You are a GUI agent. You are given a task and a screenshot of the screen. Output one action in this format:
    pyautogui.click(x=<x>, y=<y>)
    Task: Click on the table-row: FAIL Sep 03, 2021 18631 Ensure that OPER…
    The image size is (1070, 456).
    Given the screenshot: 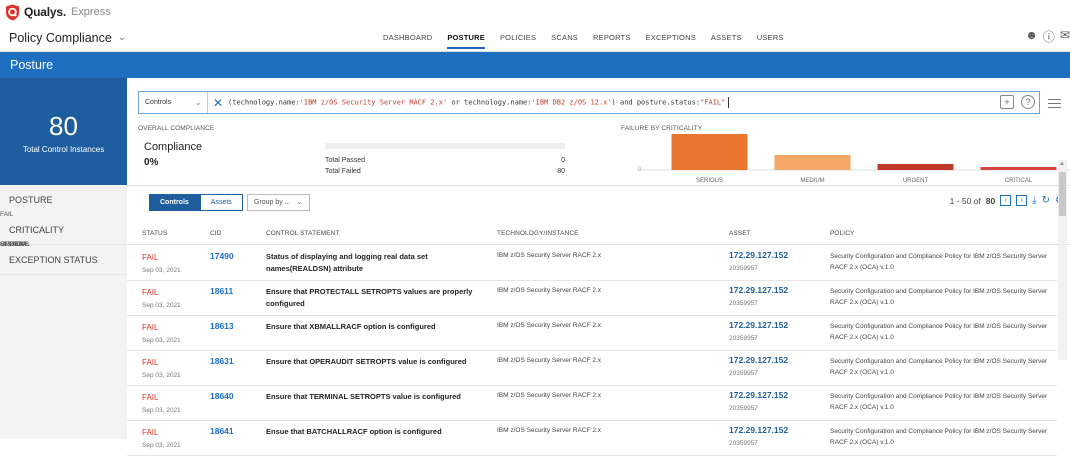 What is the action you would take?
    pyautogui.click(x=592, y=368)
    